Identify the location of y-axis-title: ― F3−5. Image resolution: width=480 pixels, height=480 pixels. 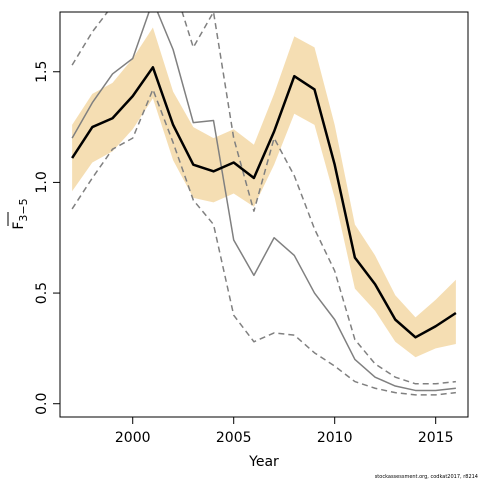
(15, 213).